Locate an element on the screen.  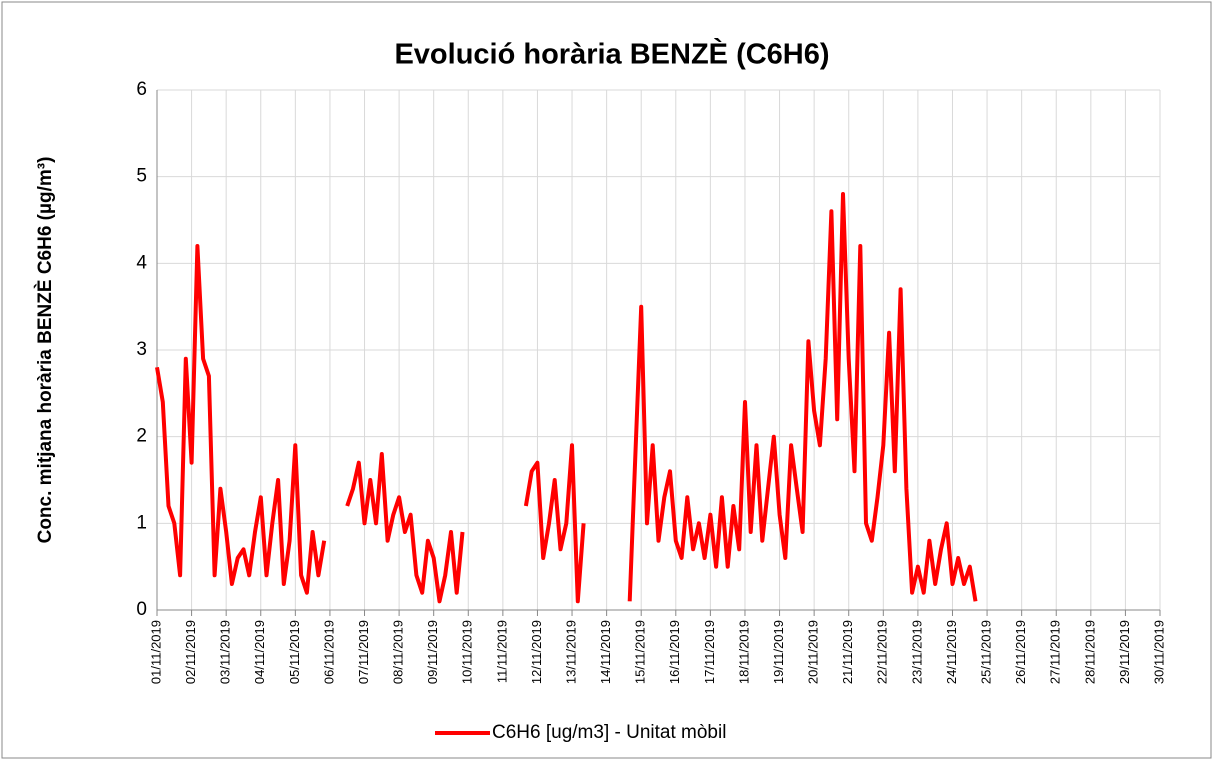
x-tick-label: 15/11/2019 is located at coordinates (640, 652).